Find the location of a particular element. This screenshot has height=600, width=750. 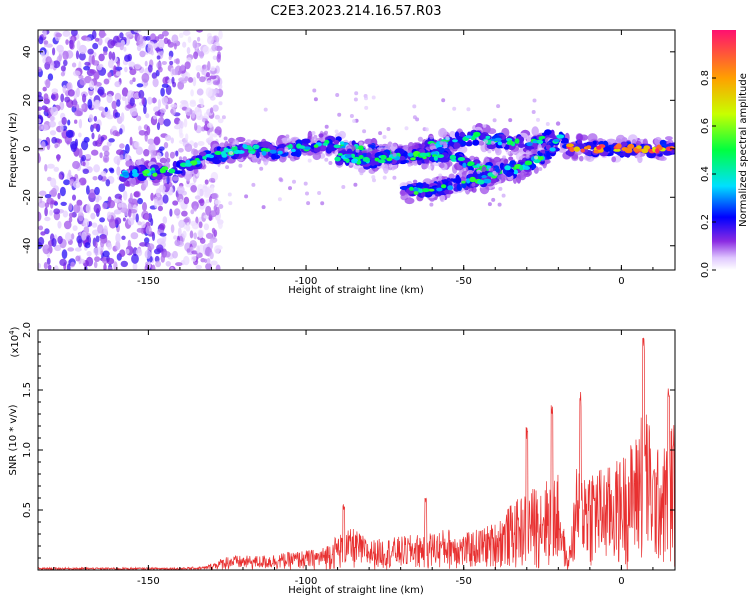

snr-ylabel: SNR (10 * v/v) is located at coordinates (13, 439).